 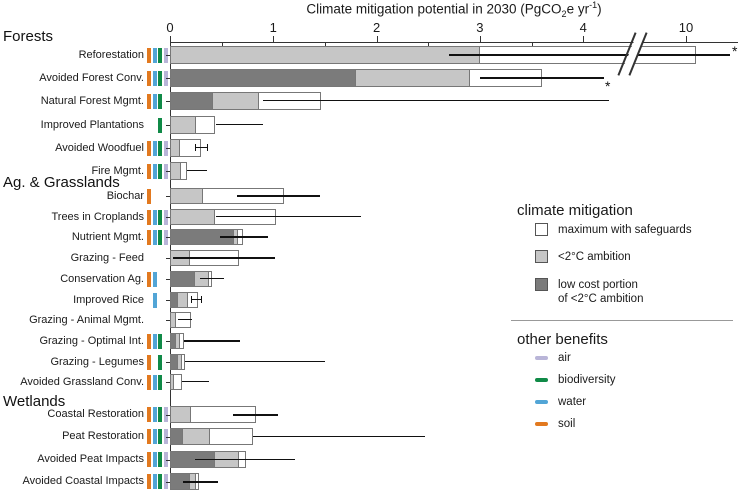 I want to click on x-axis-tick-label: 0, so click(x=170, y=27).